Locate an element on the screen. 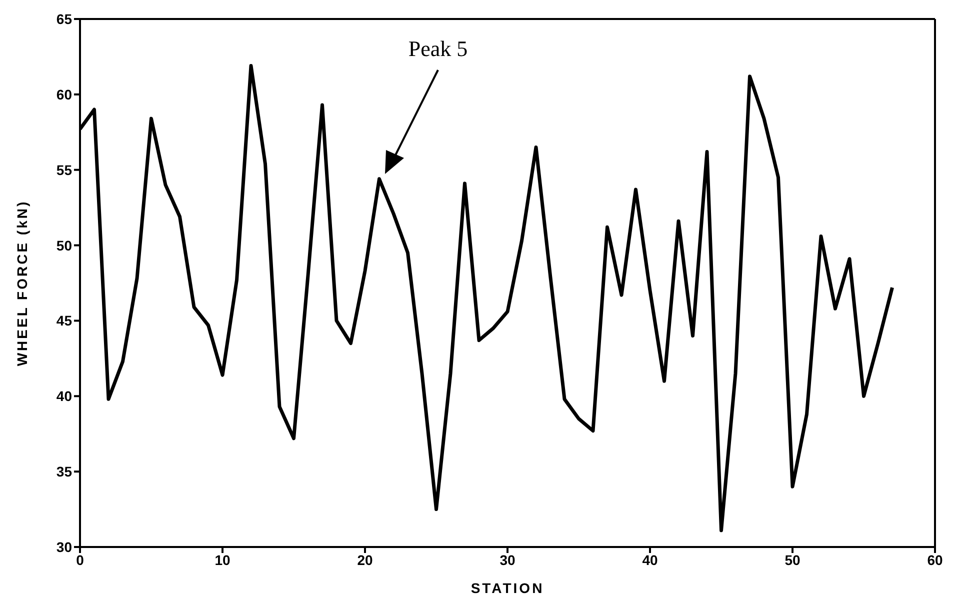 The image size is (953, 610). y-tick-label: 30 is located at coordinates (64, 546).